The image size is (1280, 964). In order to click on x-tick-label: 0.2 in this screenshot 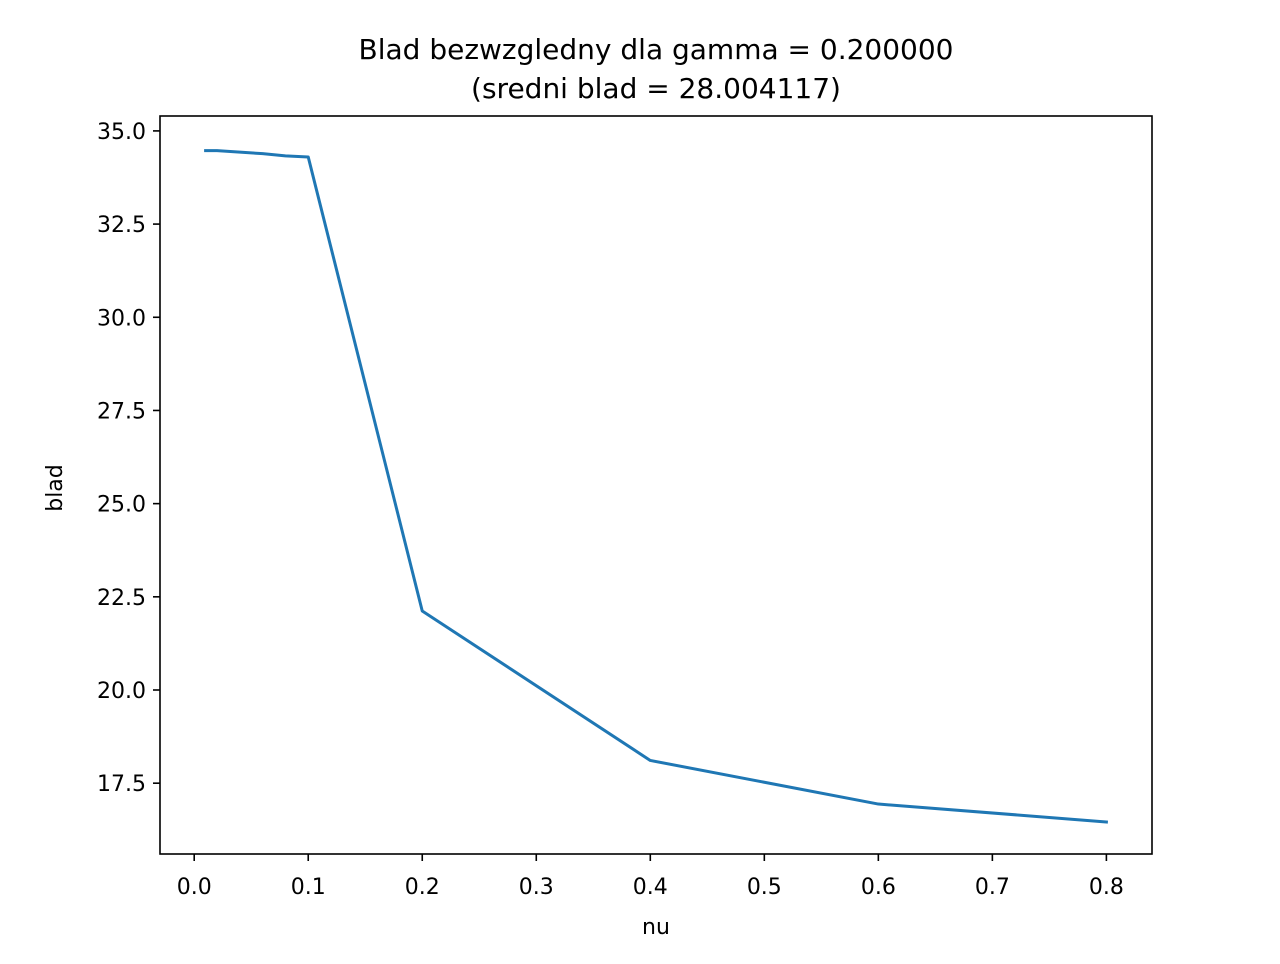, I will do `click(422, 887)`.